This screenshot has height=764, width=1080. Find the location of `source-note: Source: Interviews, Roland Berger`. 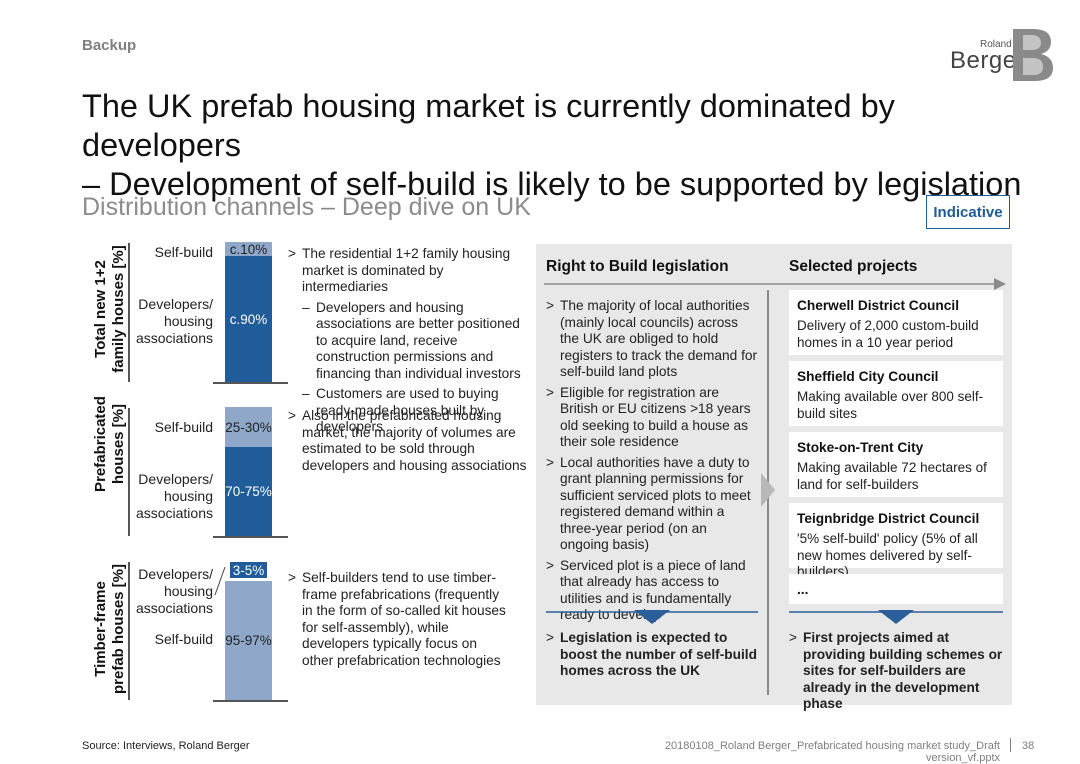

source-note: Source: Interviews, Roland Berger is located at coordinates (166, 746).